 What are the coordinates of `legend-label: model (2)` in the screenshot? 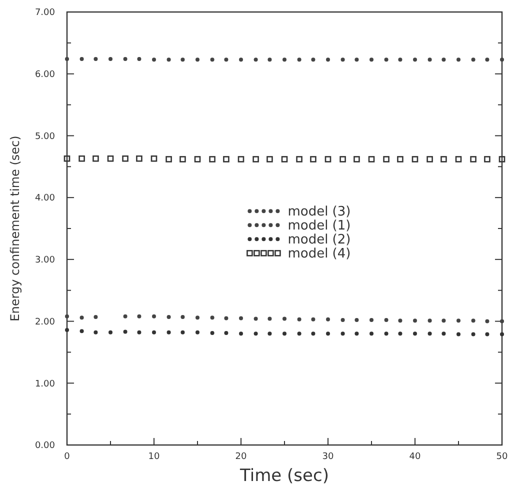 It's located at (319, 240).